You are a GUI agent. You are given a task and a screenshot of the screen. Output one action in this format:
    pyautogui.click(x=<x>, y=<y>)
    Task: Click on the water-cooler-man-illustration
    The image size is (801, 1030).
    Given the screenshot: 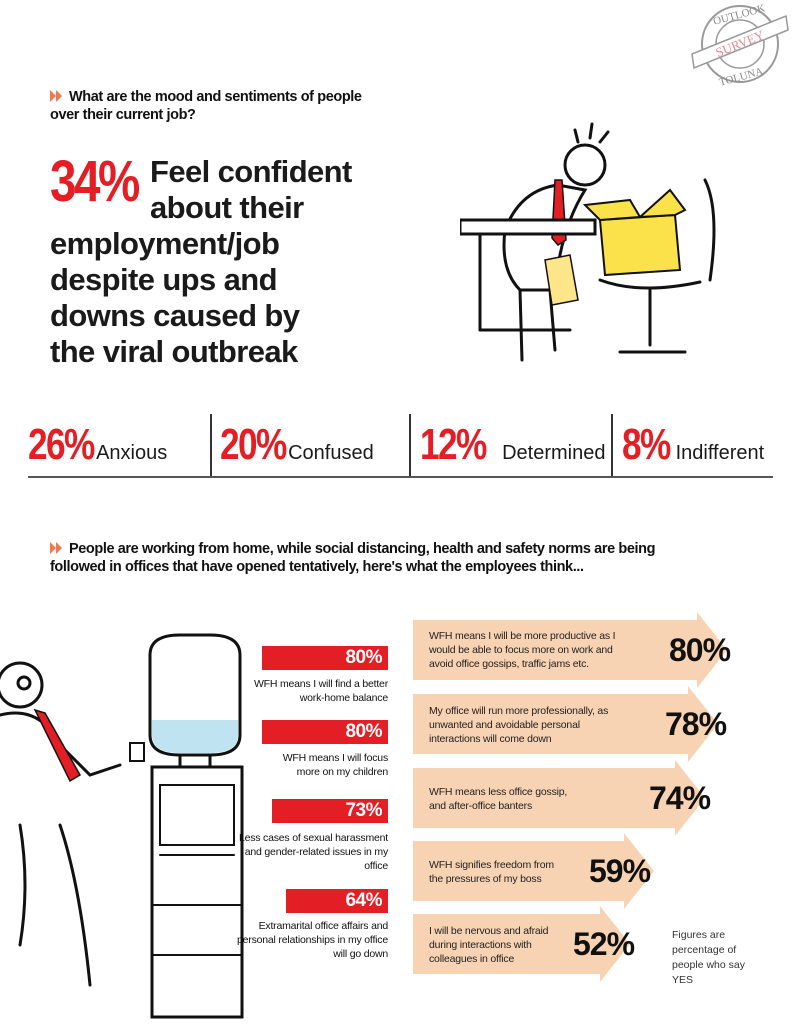 What is the action you would take?
    pyautogui.click(x=125, y=825)
    